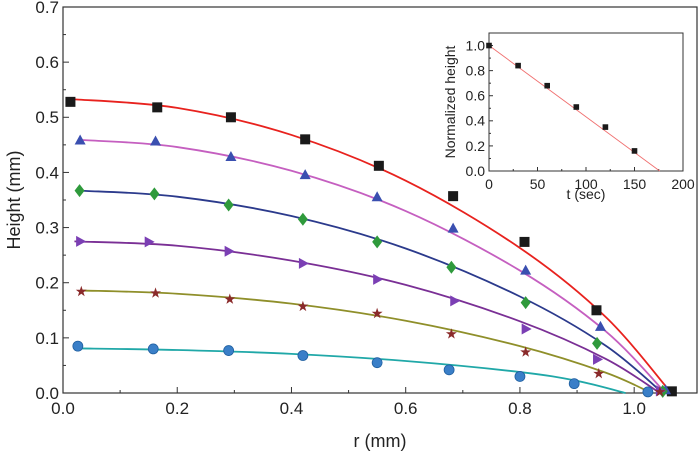  I want to click on x-tick-label: 0.6, so click(406, 408).